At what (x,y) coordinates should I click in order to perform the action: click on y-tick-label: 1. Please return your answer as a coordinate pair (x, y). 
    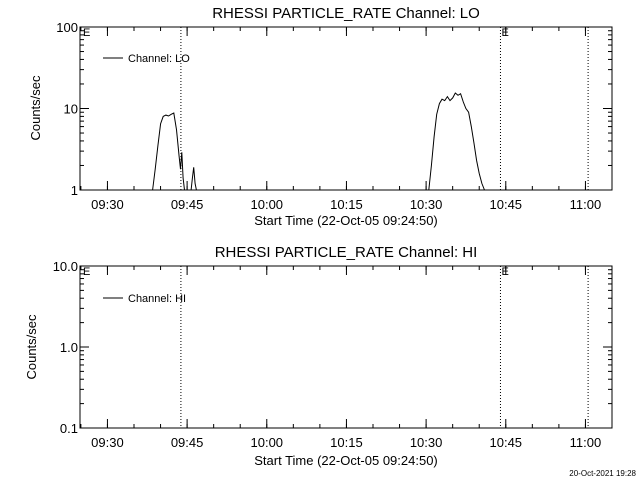
    Looking at the image, I should click on (74, 190).